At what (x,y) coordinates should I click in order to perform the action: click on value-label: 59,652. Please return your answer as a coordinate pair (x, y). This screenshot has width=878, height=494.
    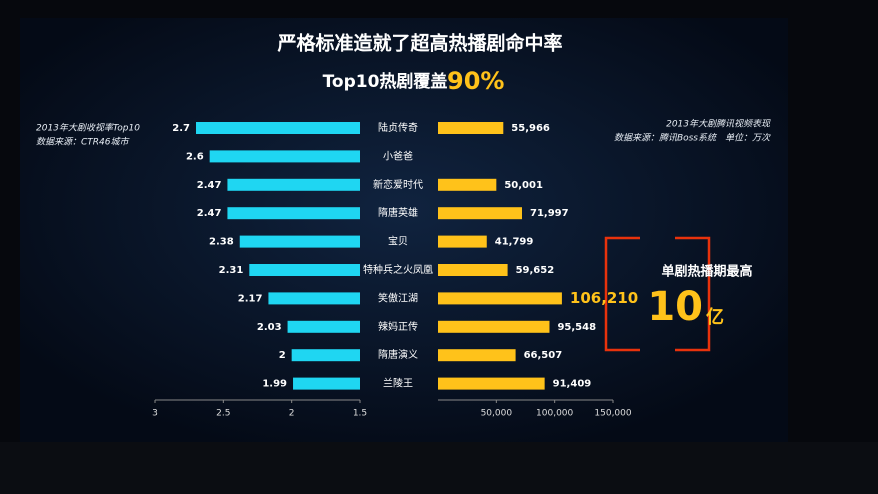
    Looking at the image, I should click on (535, 270).